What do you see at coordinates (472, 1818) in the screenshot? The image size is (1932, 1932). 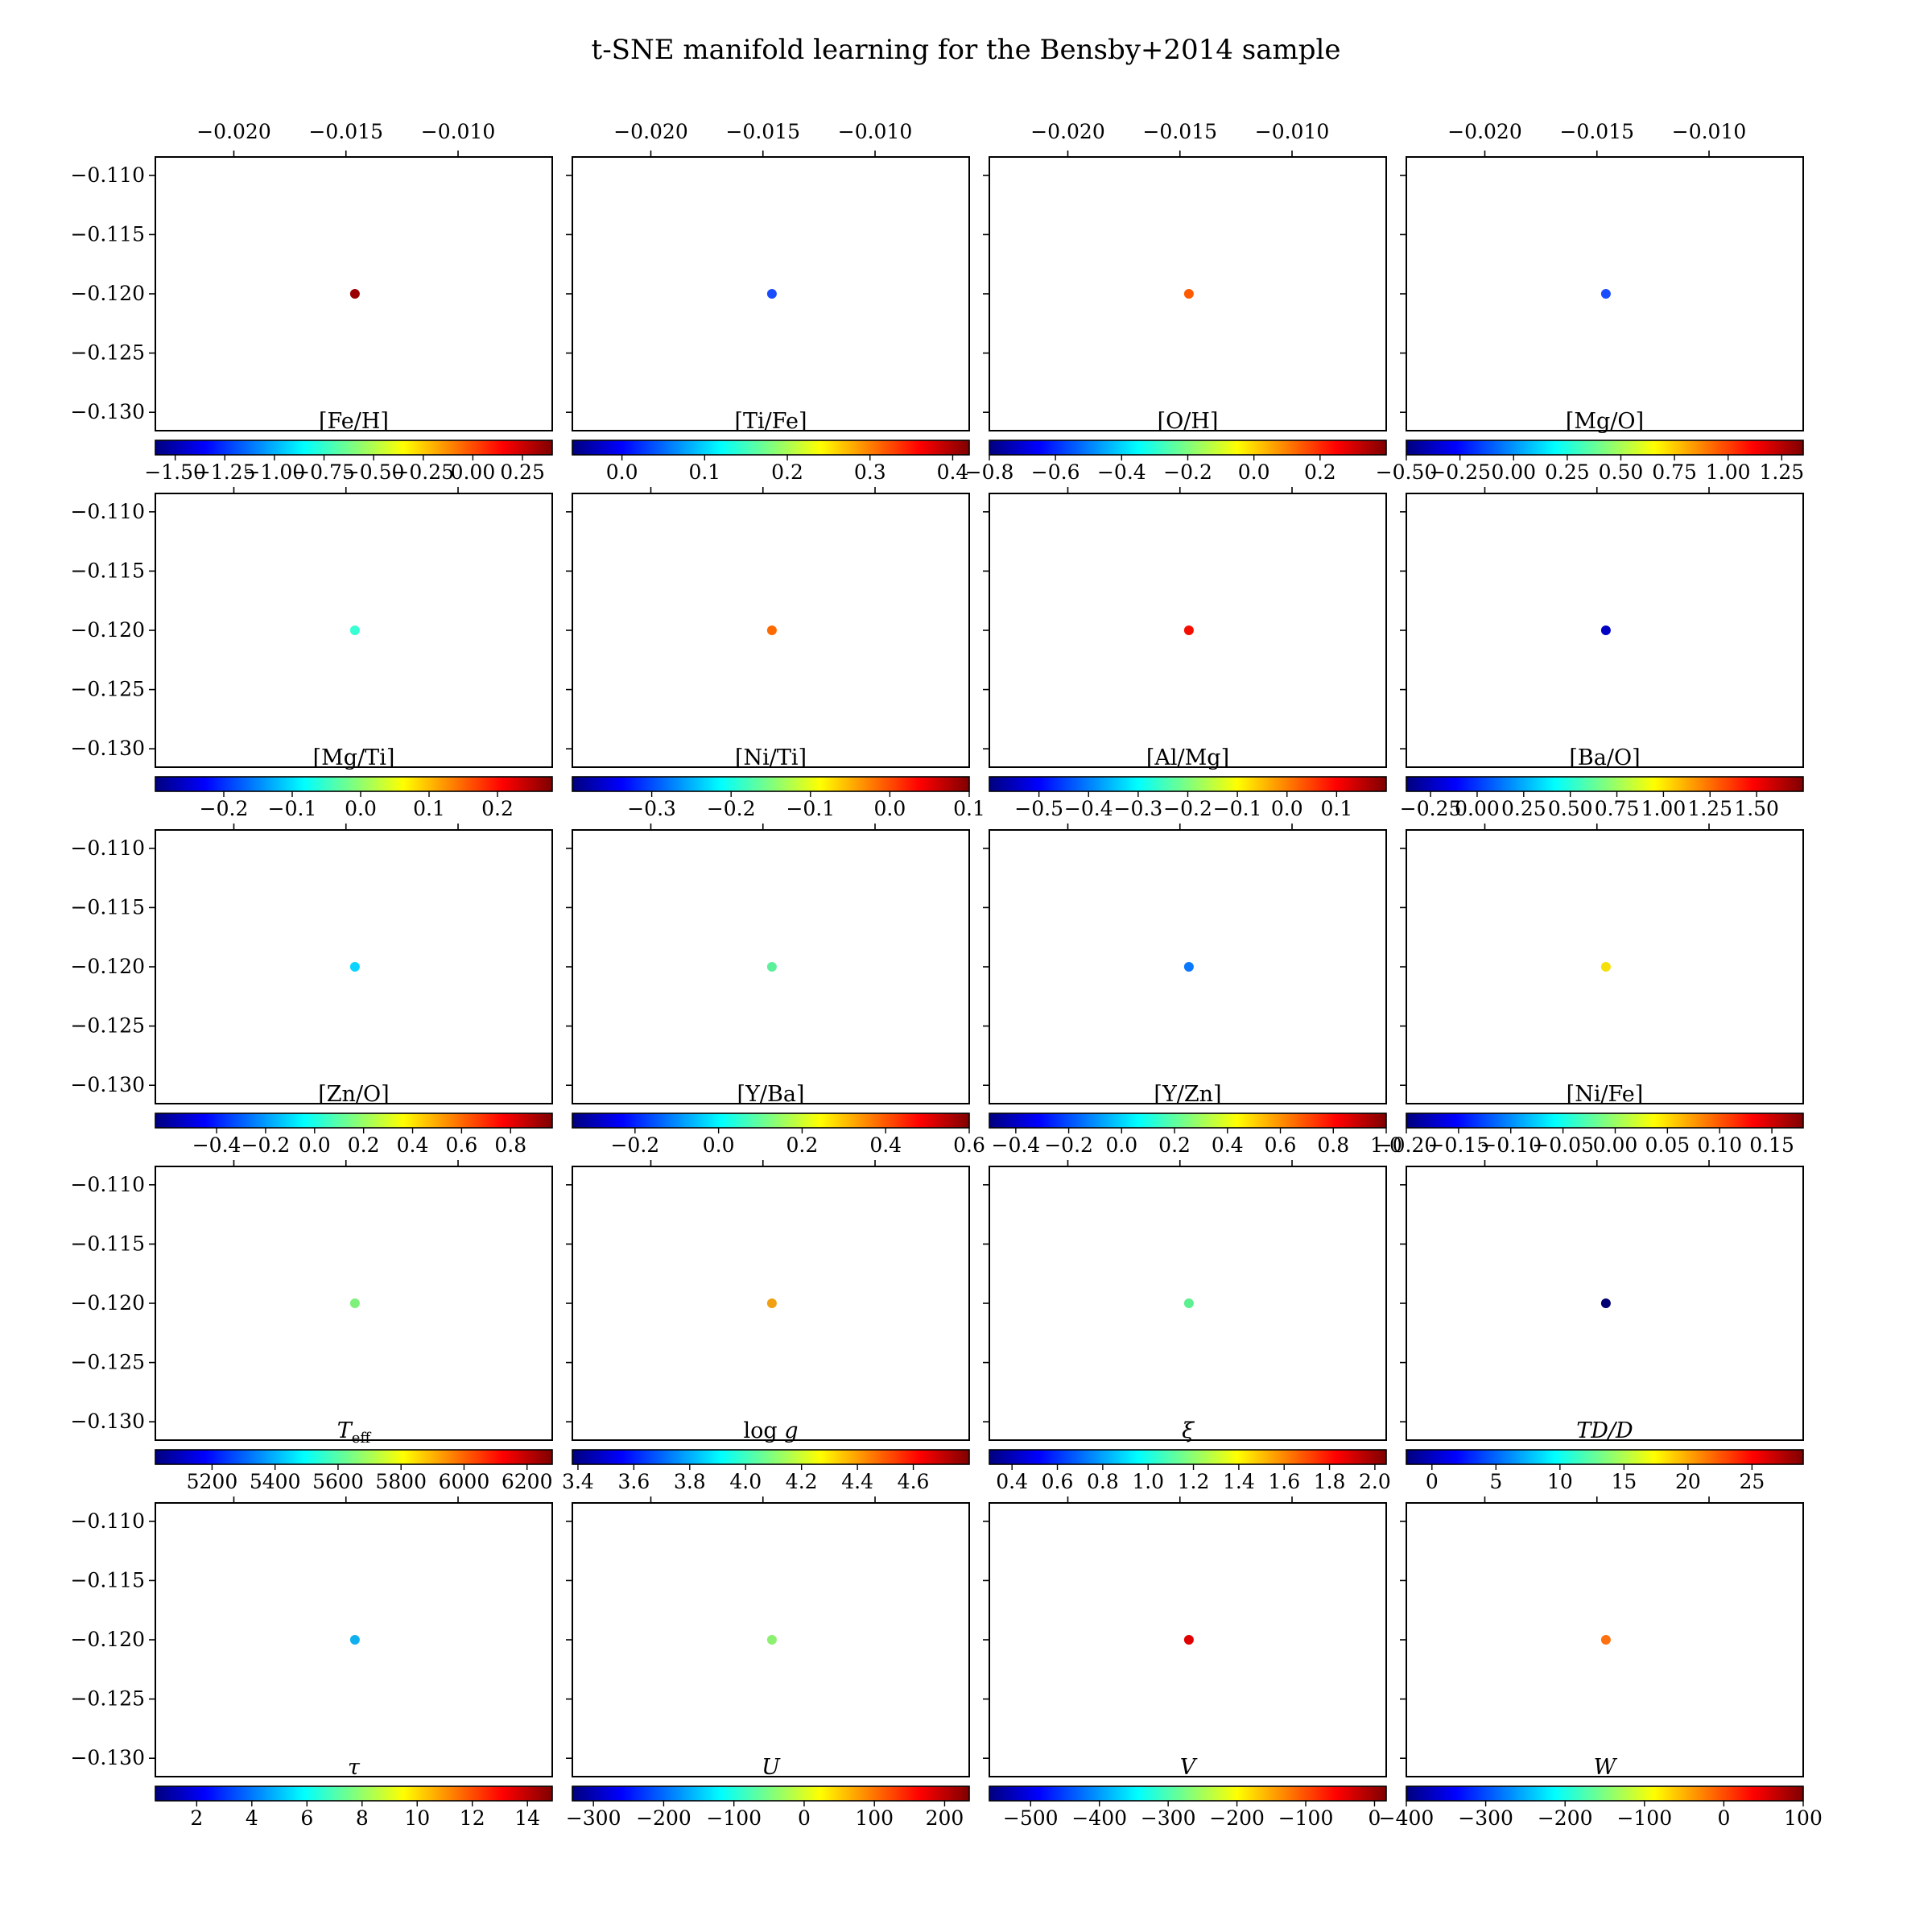 I see `colorbar-tick-label: 12` at bounding box center [472, 1818].